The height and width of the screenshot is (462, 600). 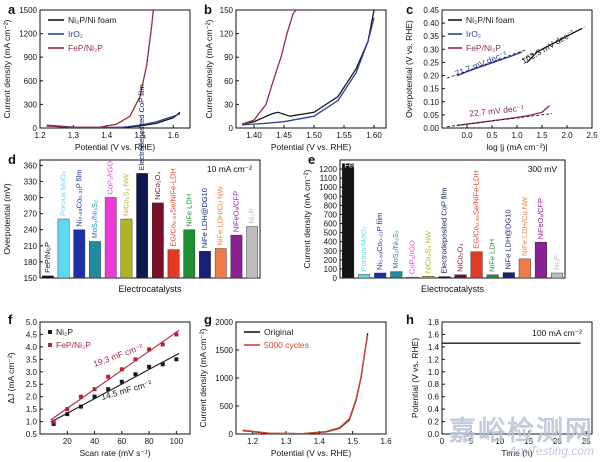 I want to click on y-tick-label: 900, so click(x=31, y=57).